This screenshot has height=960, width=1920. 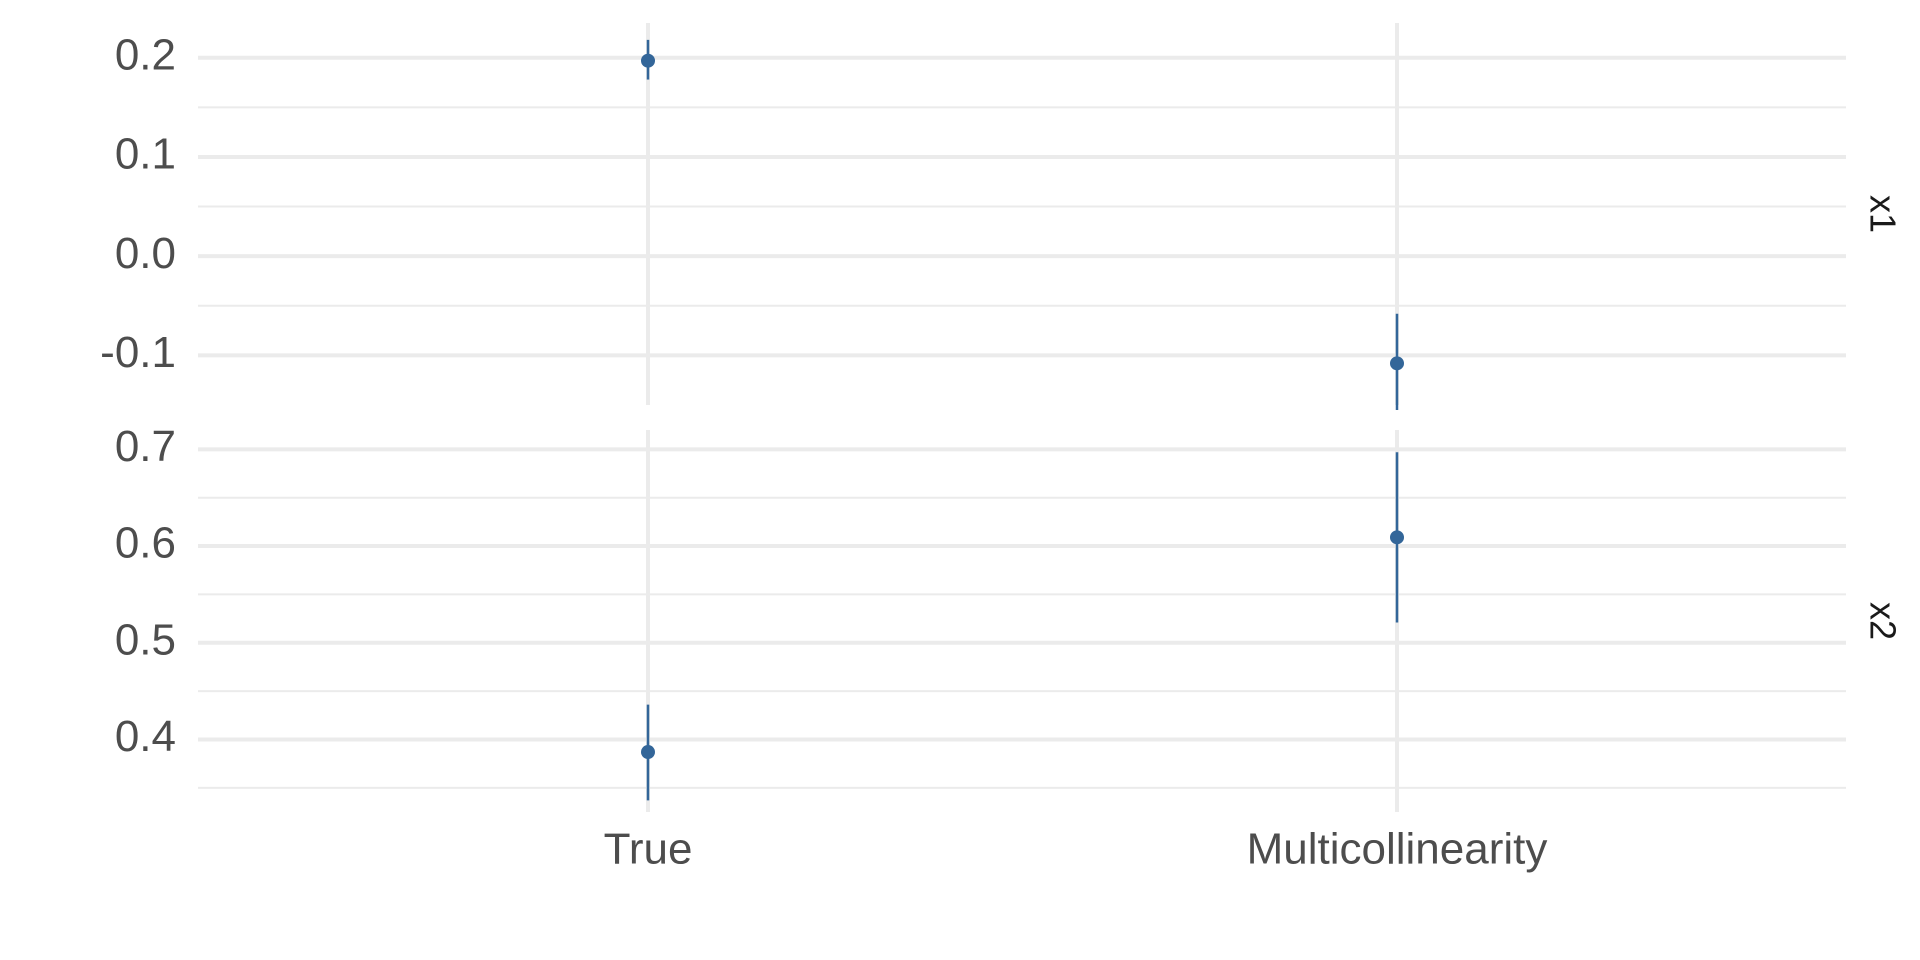 I want to click on y-tick-label: -0.1, so click(x=138, y=352).